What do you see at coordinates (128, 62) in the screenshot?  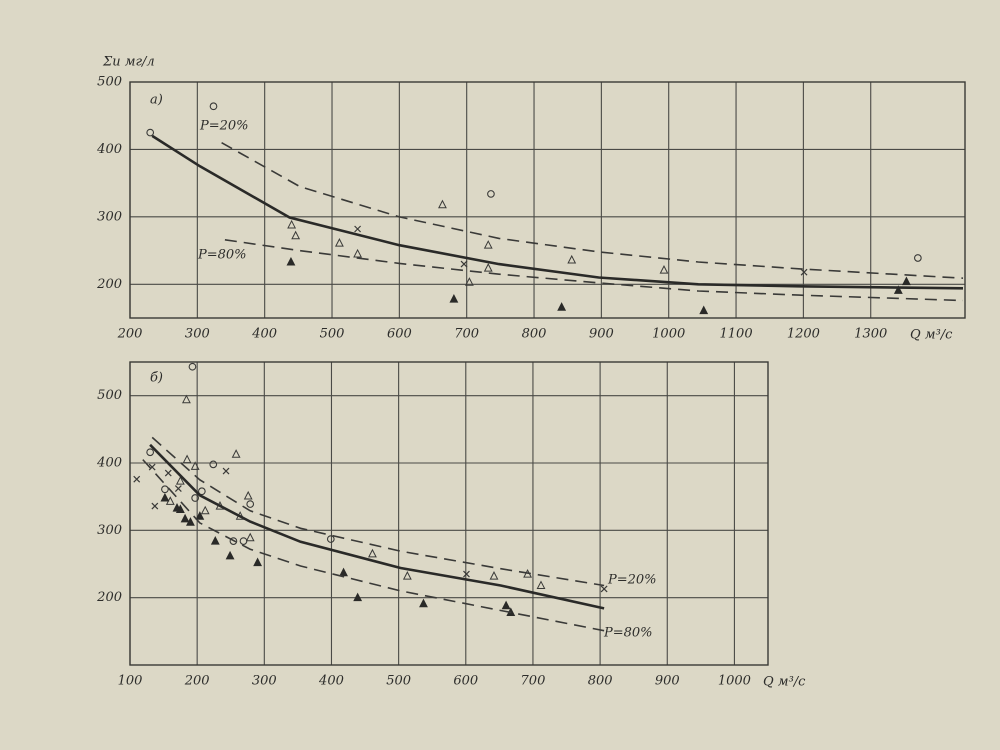 I see `y-axis-label: Σи мг/л` at bounding box center [128, 62].